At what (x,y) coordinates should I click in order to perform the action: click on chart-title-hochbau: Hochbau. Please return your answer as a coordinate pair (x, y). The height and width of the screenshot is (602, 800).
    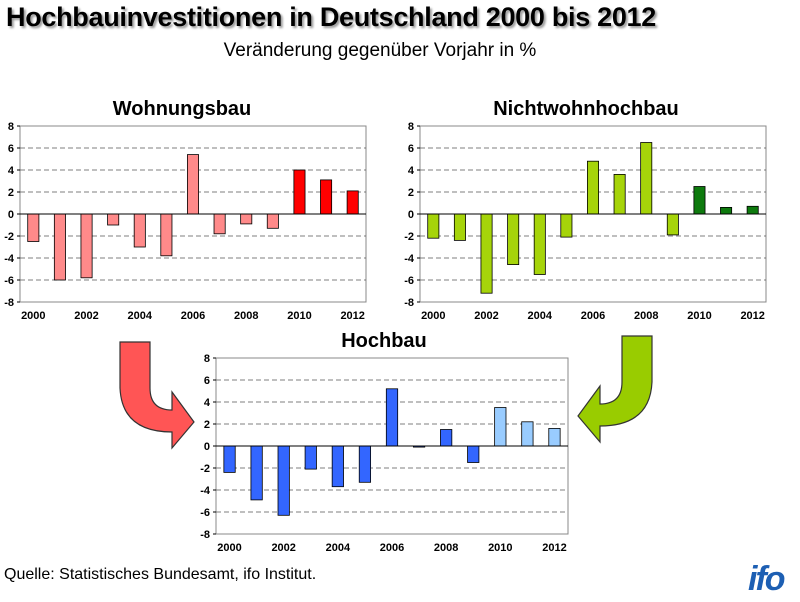
    Looking at the image, I should click on (384, 341).